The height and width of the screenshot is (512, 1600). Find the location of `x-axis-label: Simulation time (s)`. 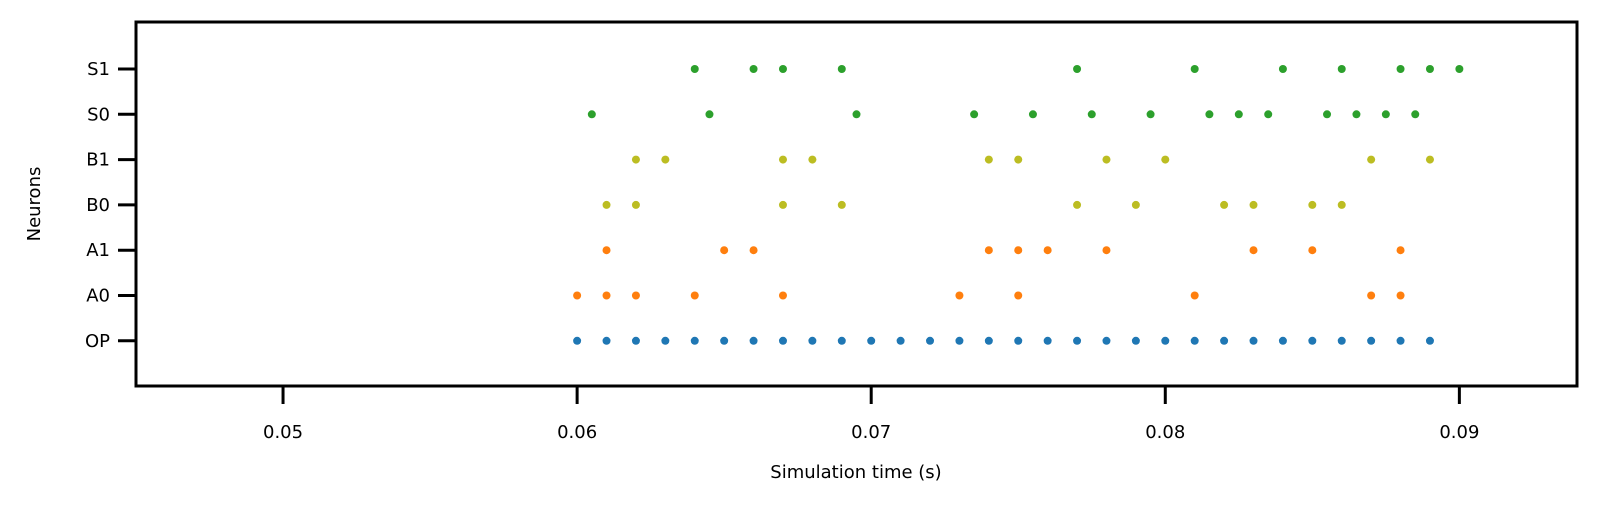

x-axis-label: Simulation time (s) is located at coordinates (855, 472).